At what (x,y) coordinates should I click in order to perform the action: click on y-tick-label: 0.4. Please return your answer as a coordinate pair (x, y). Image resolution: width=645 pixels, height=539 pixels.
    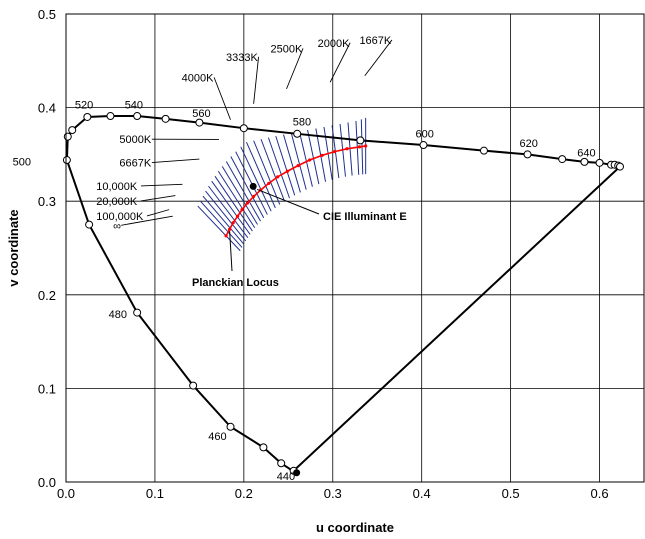
    Looking at the image, I should click on (47, 108).